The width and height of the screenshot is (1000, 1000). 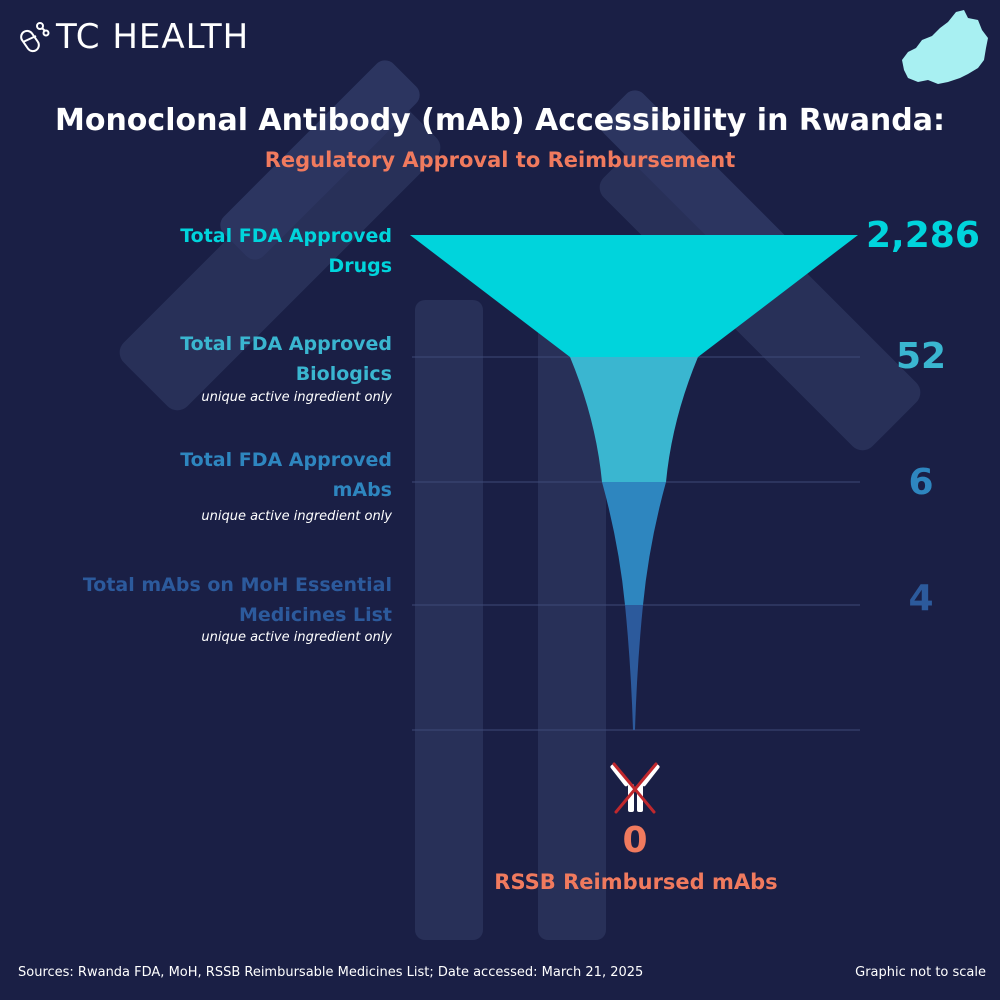 I want to click on stage-3-note: unique active ingredient only, so click(x=296, y=516).